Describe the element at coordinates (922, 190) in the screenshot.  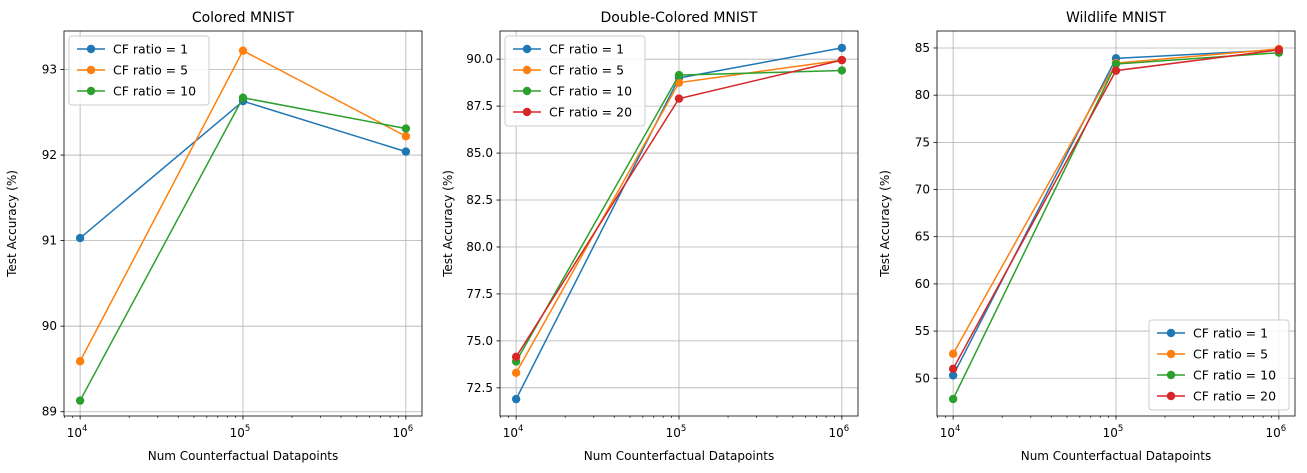
I see `y-tick-label: 70` at that location.